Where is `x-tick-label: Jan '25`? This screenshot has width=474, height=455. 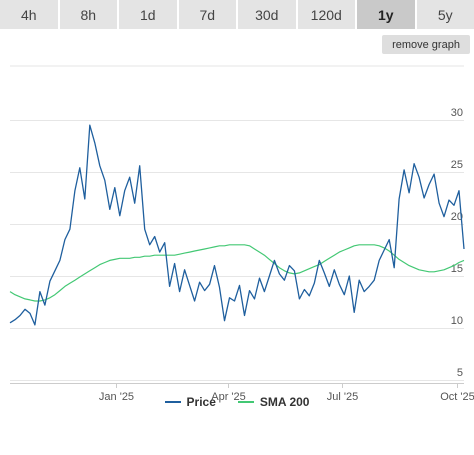 x-tick-label: Jan '25 is located at coordinates (116, 397).